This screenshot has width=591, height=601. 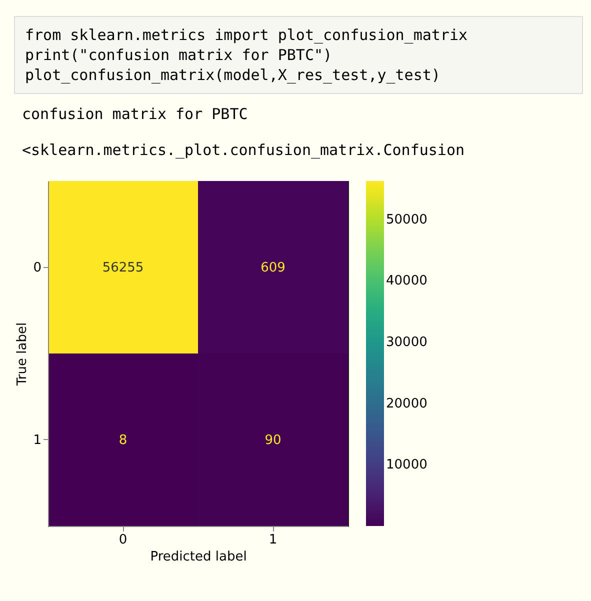 I want to click on color-bar-label: 20000, so click(x=407, y=404).